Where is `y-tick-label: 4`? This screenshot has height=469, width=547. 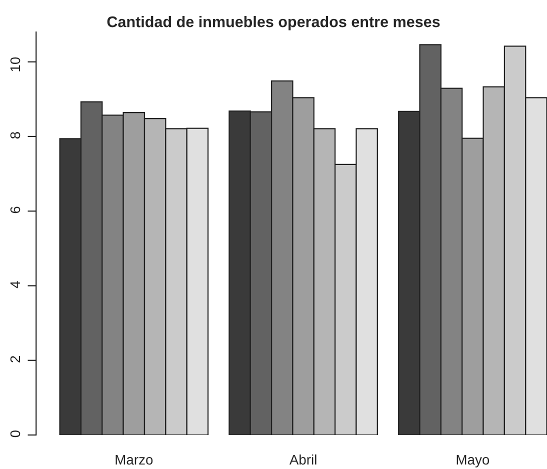 y-tick-label: 4 is located at coordinates (15, 284).